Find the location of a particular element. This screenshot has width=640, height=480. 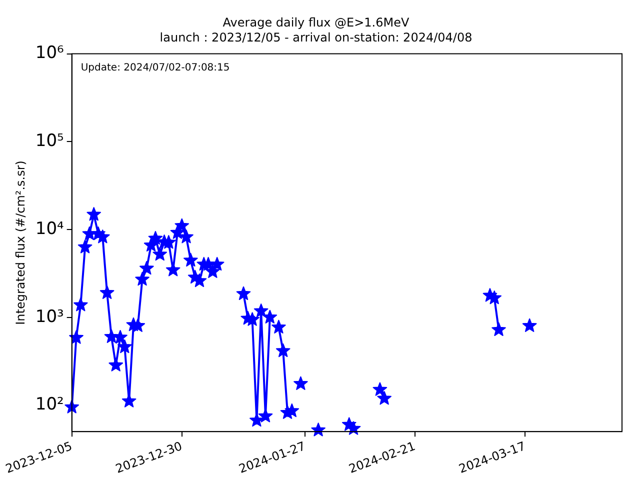

annotation: Update: 2024/07/02-07:08:15 is located at coordinates (155, 68).